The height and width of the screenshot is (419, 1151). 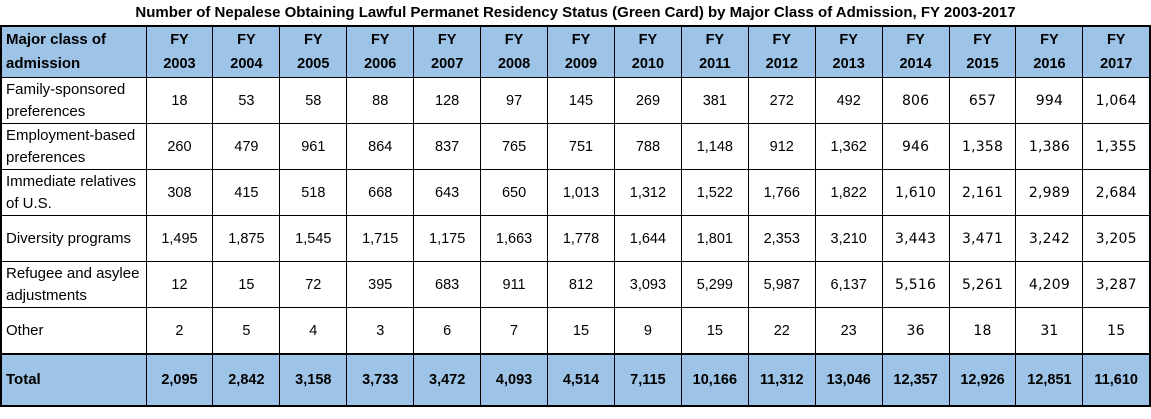 I want to click on row-label: Refugee and asylee adjustments, so click(x=73, y=284).